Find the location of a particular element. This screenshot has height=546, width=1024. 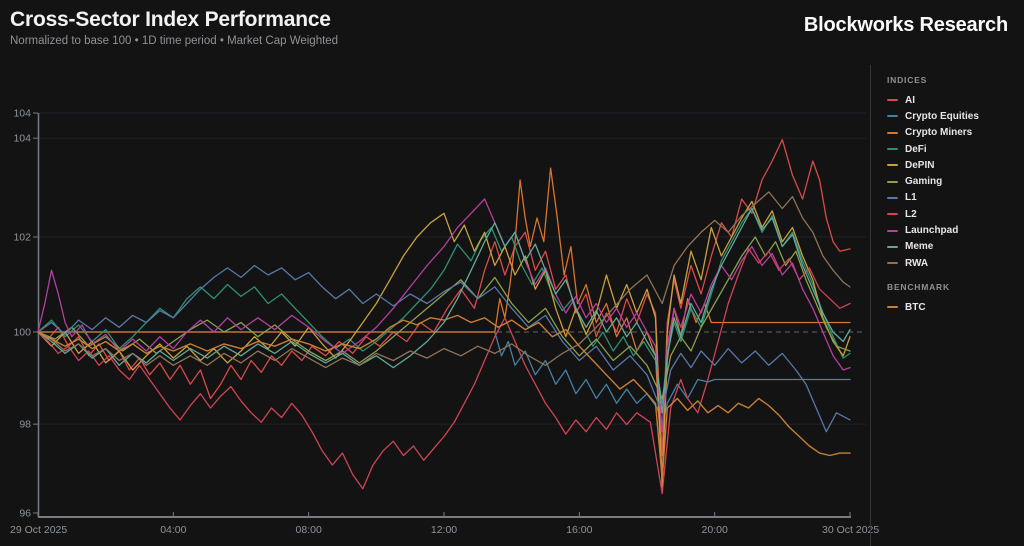

legend-item-launchpad: Launchpad is located at coordinates (953, 230).